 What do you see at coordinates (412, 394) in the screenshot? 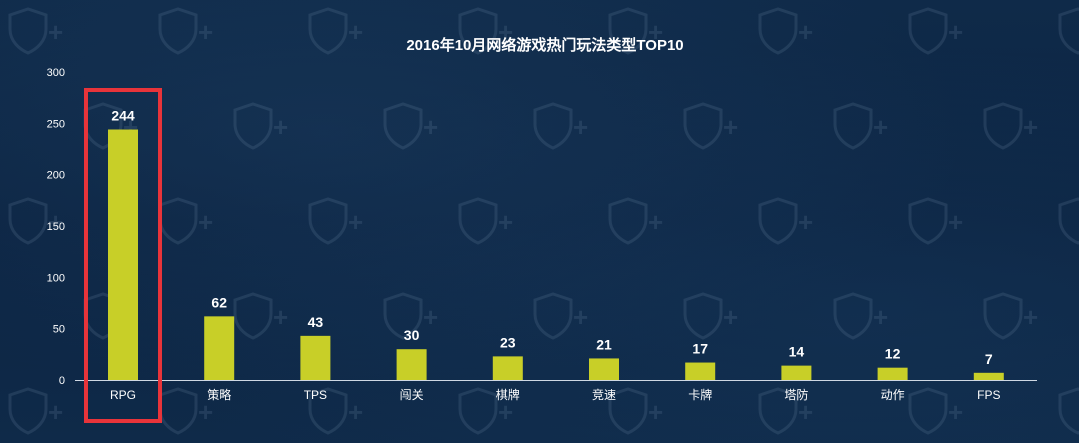
I see `category-label: 闯关` at bounding box center [412, 394].